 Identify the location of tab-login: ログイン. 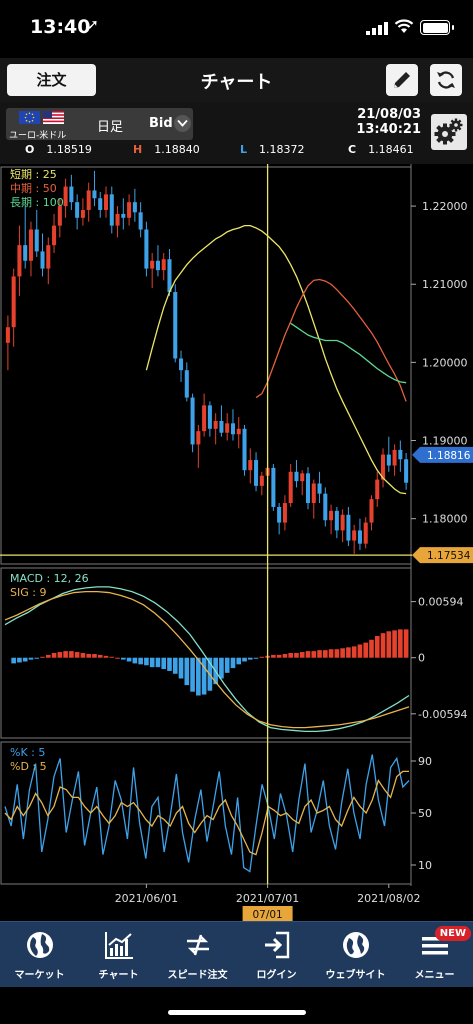
(276, 955).